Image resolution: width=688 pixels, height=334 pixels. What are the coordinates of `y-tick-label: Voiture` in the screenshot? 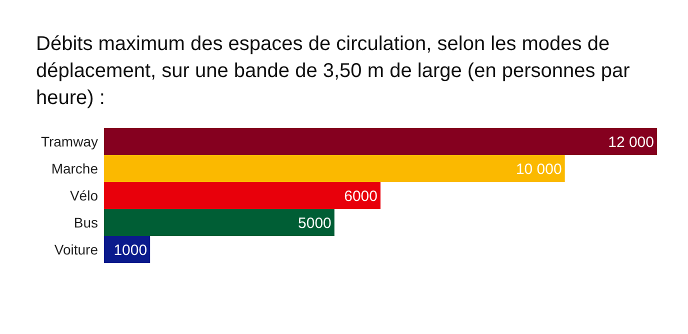 It's located at (76, 249).